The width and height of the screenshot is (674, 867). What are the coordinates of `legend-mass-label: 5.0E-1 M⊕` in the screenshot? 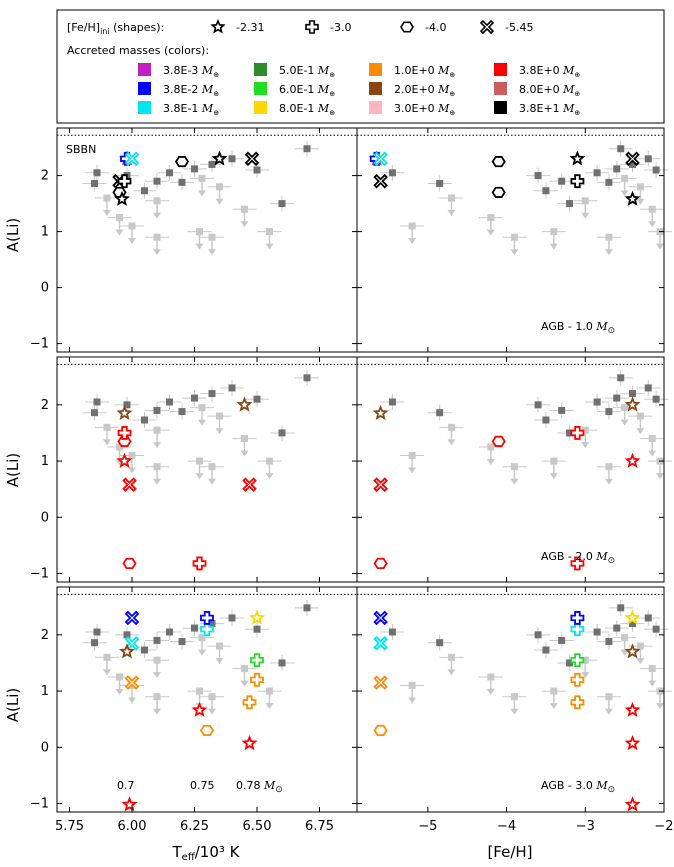 It's located at (307, 71).